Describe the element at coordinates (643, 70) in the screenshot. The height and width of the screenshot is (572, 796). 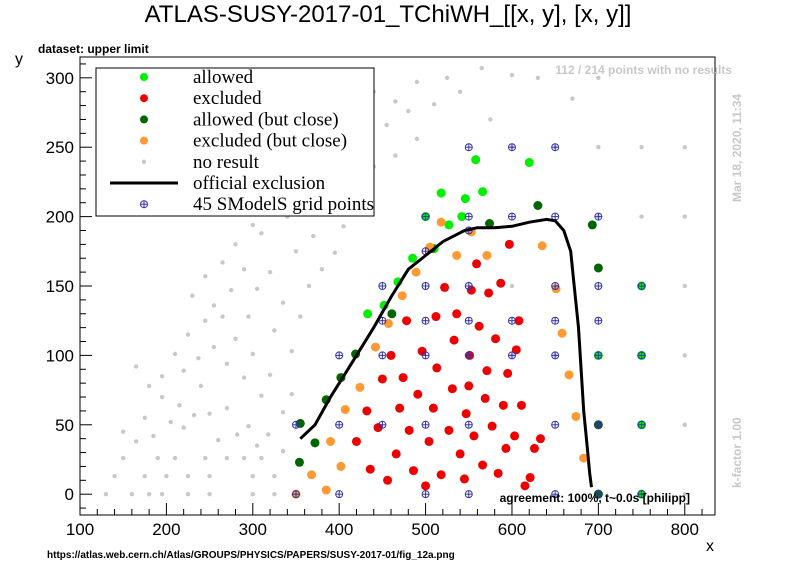
I see `no-results-note: 112 / 214 points with no results` at that location.